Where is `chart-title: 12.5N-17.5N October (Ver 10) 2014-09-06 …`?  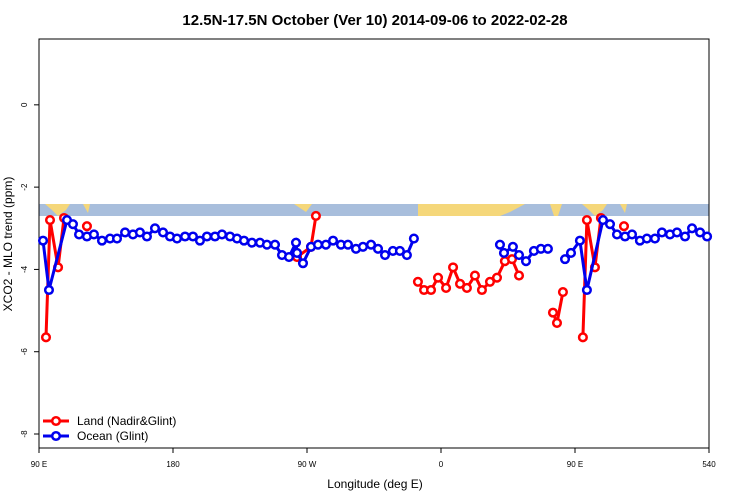
chart-title: 12.5N-17.5N October (Ver 10) 2014-09-06 … is located at coordinates (374, 20).